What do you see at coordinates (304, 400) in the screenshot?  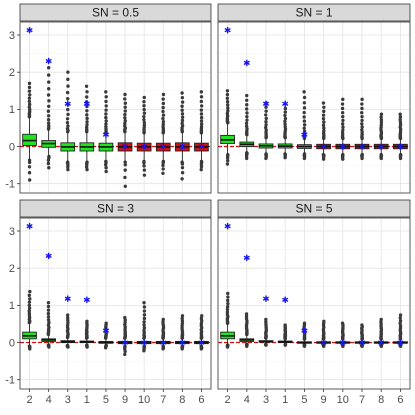 I see `x-tick-label: 5` at bounding box center [304, 400].